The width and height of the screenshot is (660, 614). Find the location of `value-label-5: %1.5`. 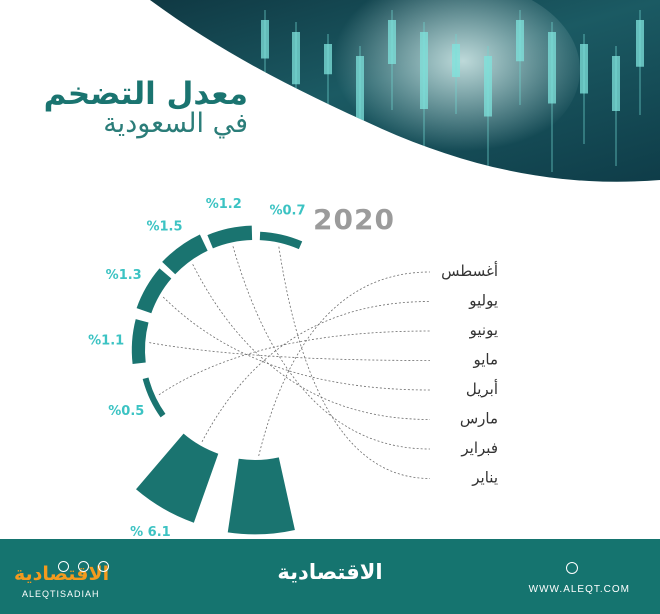

value-label-5: %1.5 is located at coordinates (164, 226).